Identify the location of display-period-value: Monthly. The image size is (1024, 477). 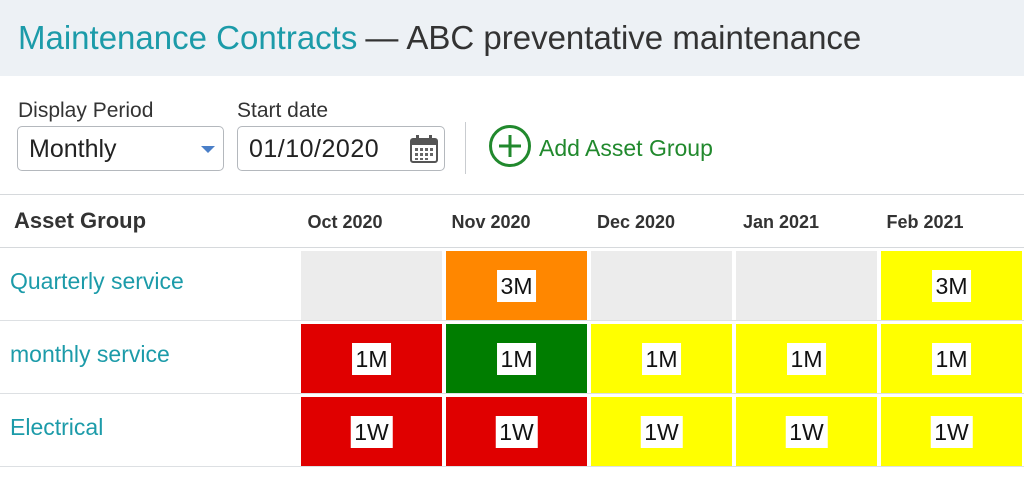
(73, 149).